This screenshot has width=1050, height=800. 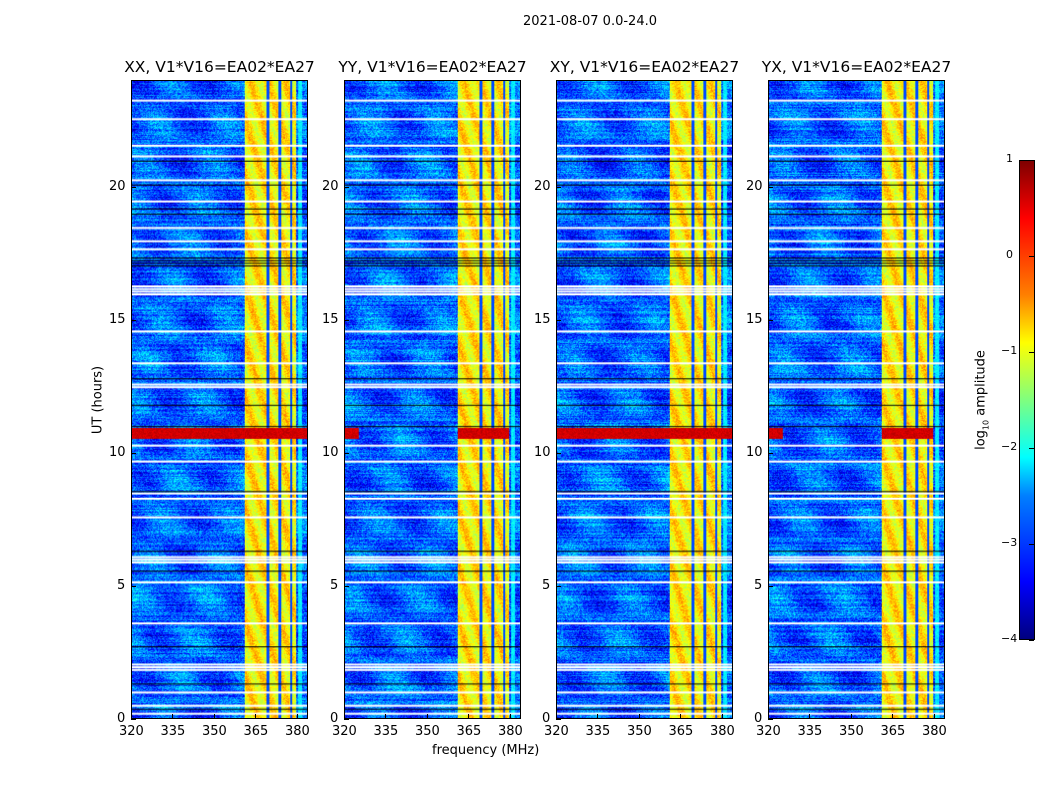 What do you see at coordinates (1027, 400) in the screenshot?
I see `colorbar` at bounding box center [1027, 400].